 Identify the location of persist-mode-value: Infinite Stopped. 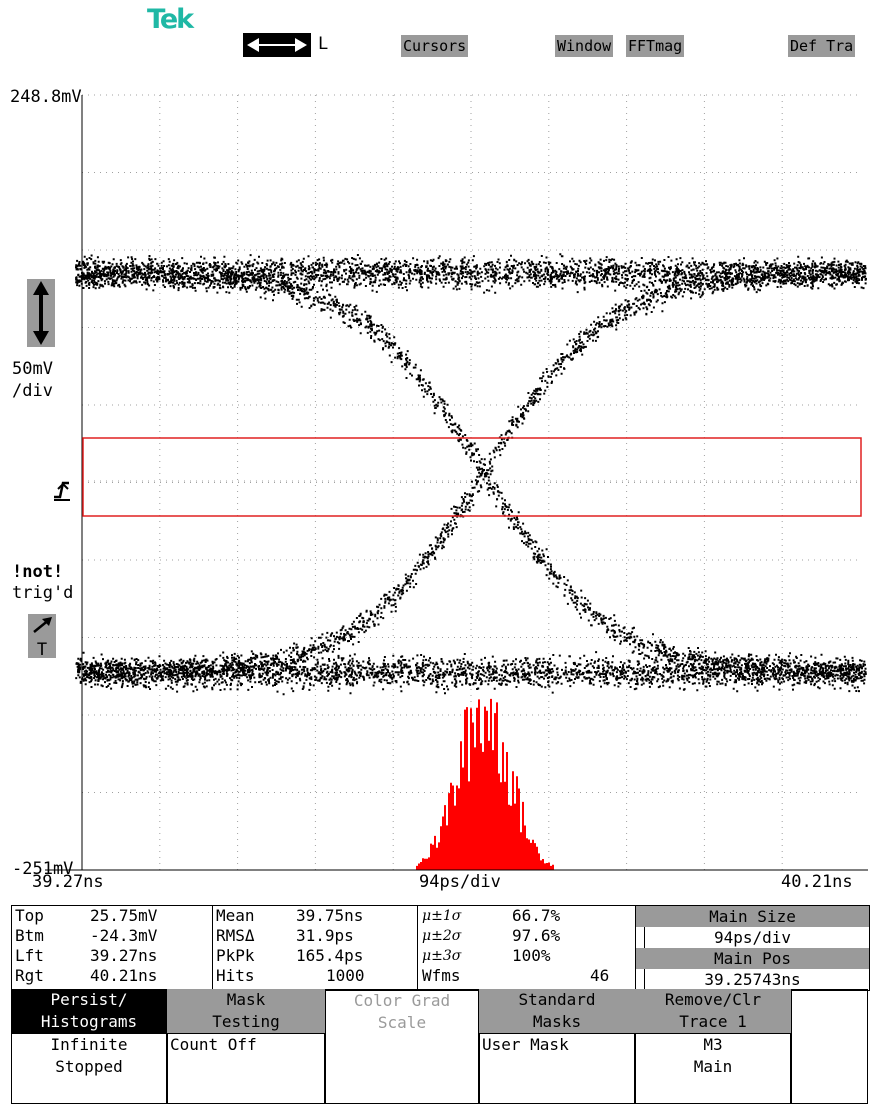
(89, 1068).